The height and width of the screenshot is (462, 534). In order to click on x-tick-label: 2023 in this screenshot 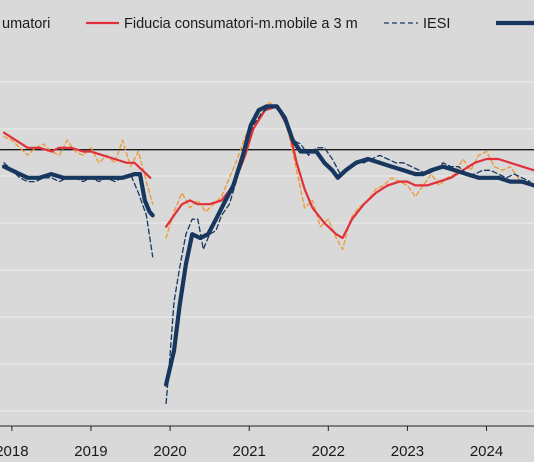, I will do `click(407, 451)`.